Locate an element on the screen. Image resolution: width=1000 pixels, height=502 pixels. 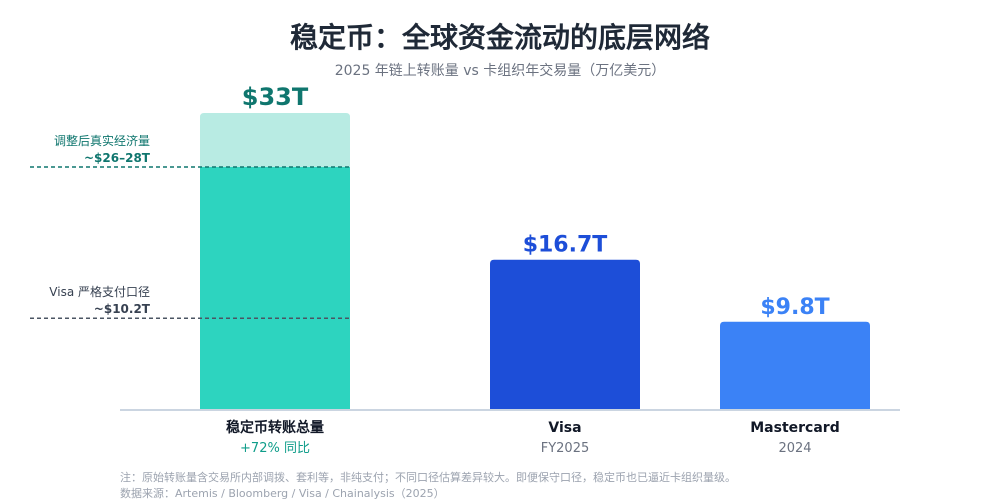
category-label: Mastercard is located at coordinates (794, 428).